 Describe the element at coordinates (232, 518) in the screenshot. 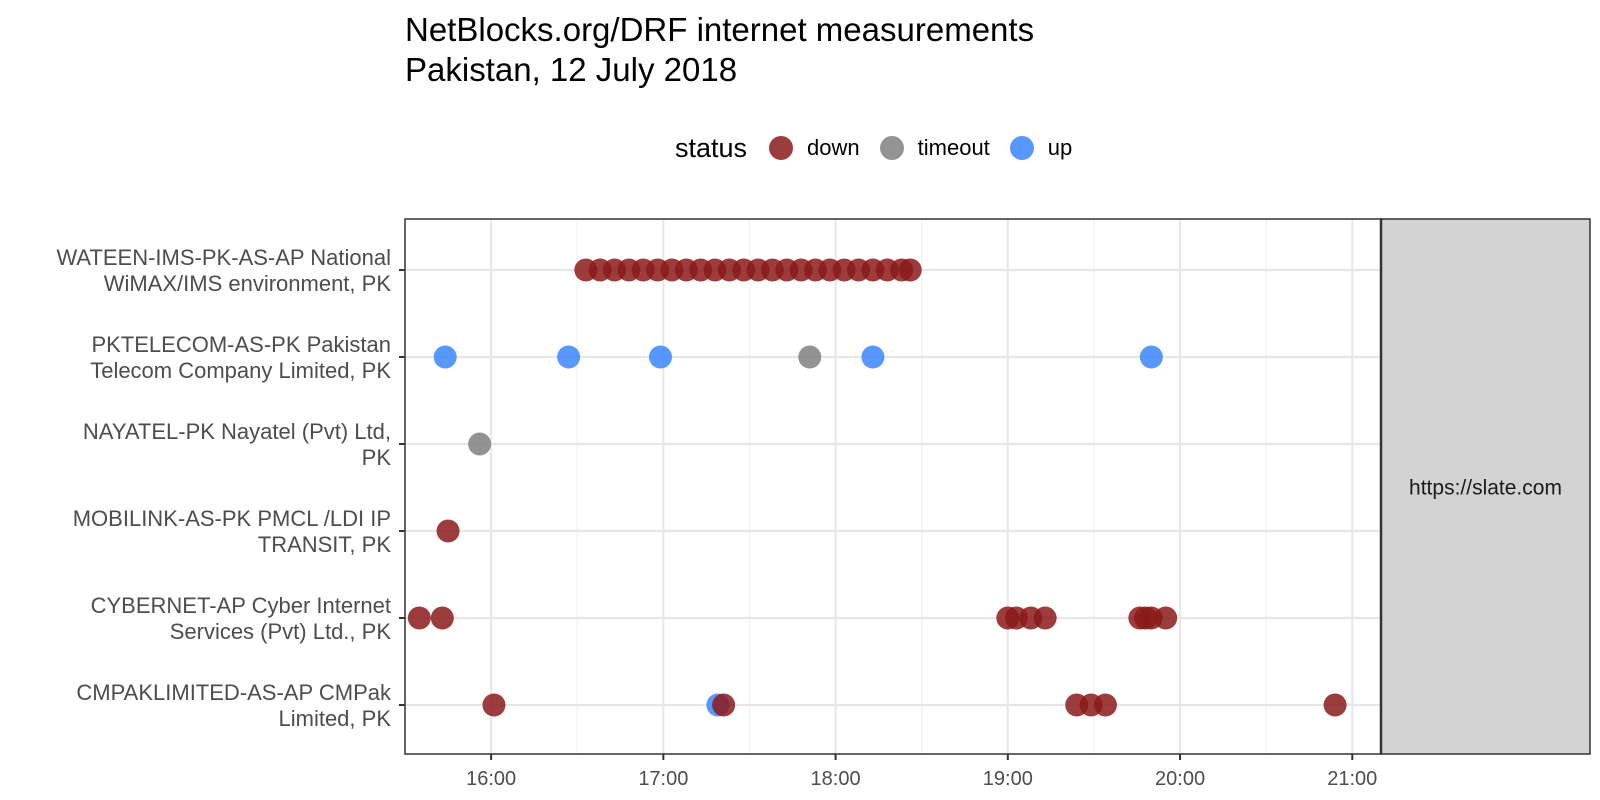

I see `y-axis-label-line1: MOBILINK-AS-PK PMCL /LDI IP` at that location.